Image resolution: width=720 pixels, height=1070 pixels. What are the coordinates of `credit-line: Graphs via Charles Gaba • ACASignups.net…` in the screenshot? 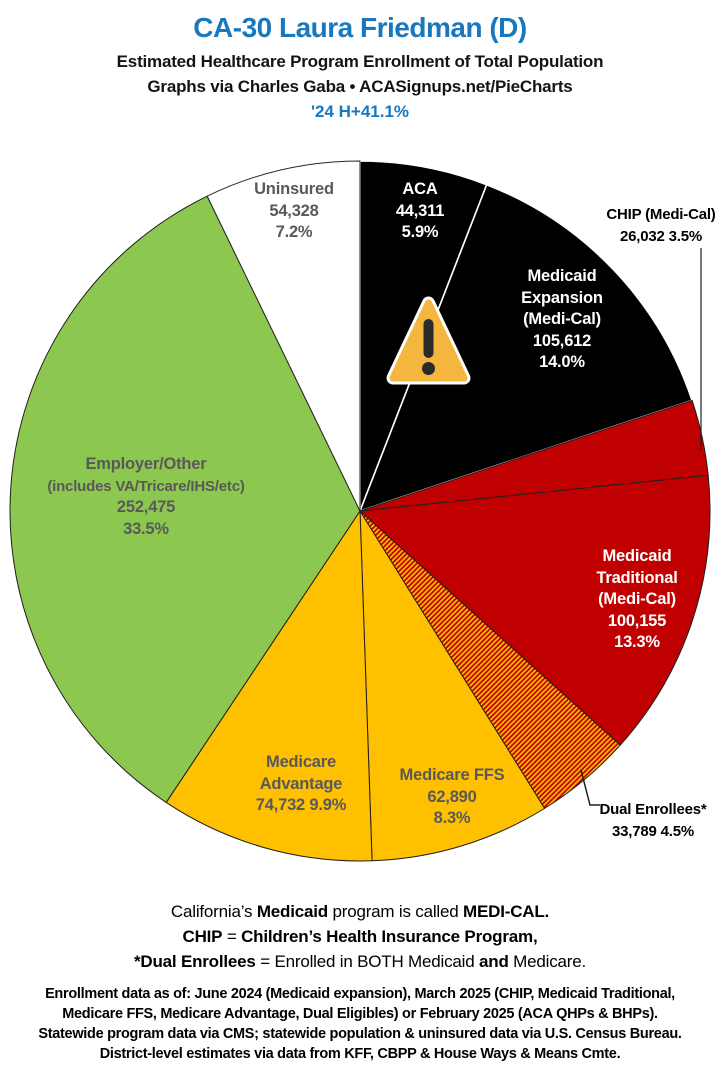 It's located at (360, 86).